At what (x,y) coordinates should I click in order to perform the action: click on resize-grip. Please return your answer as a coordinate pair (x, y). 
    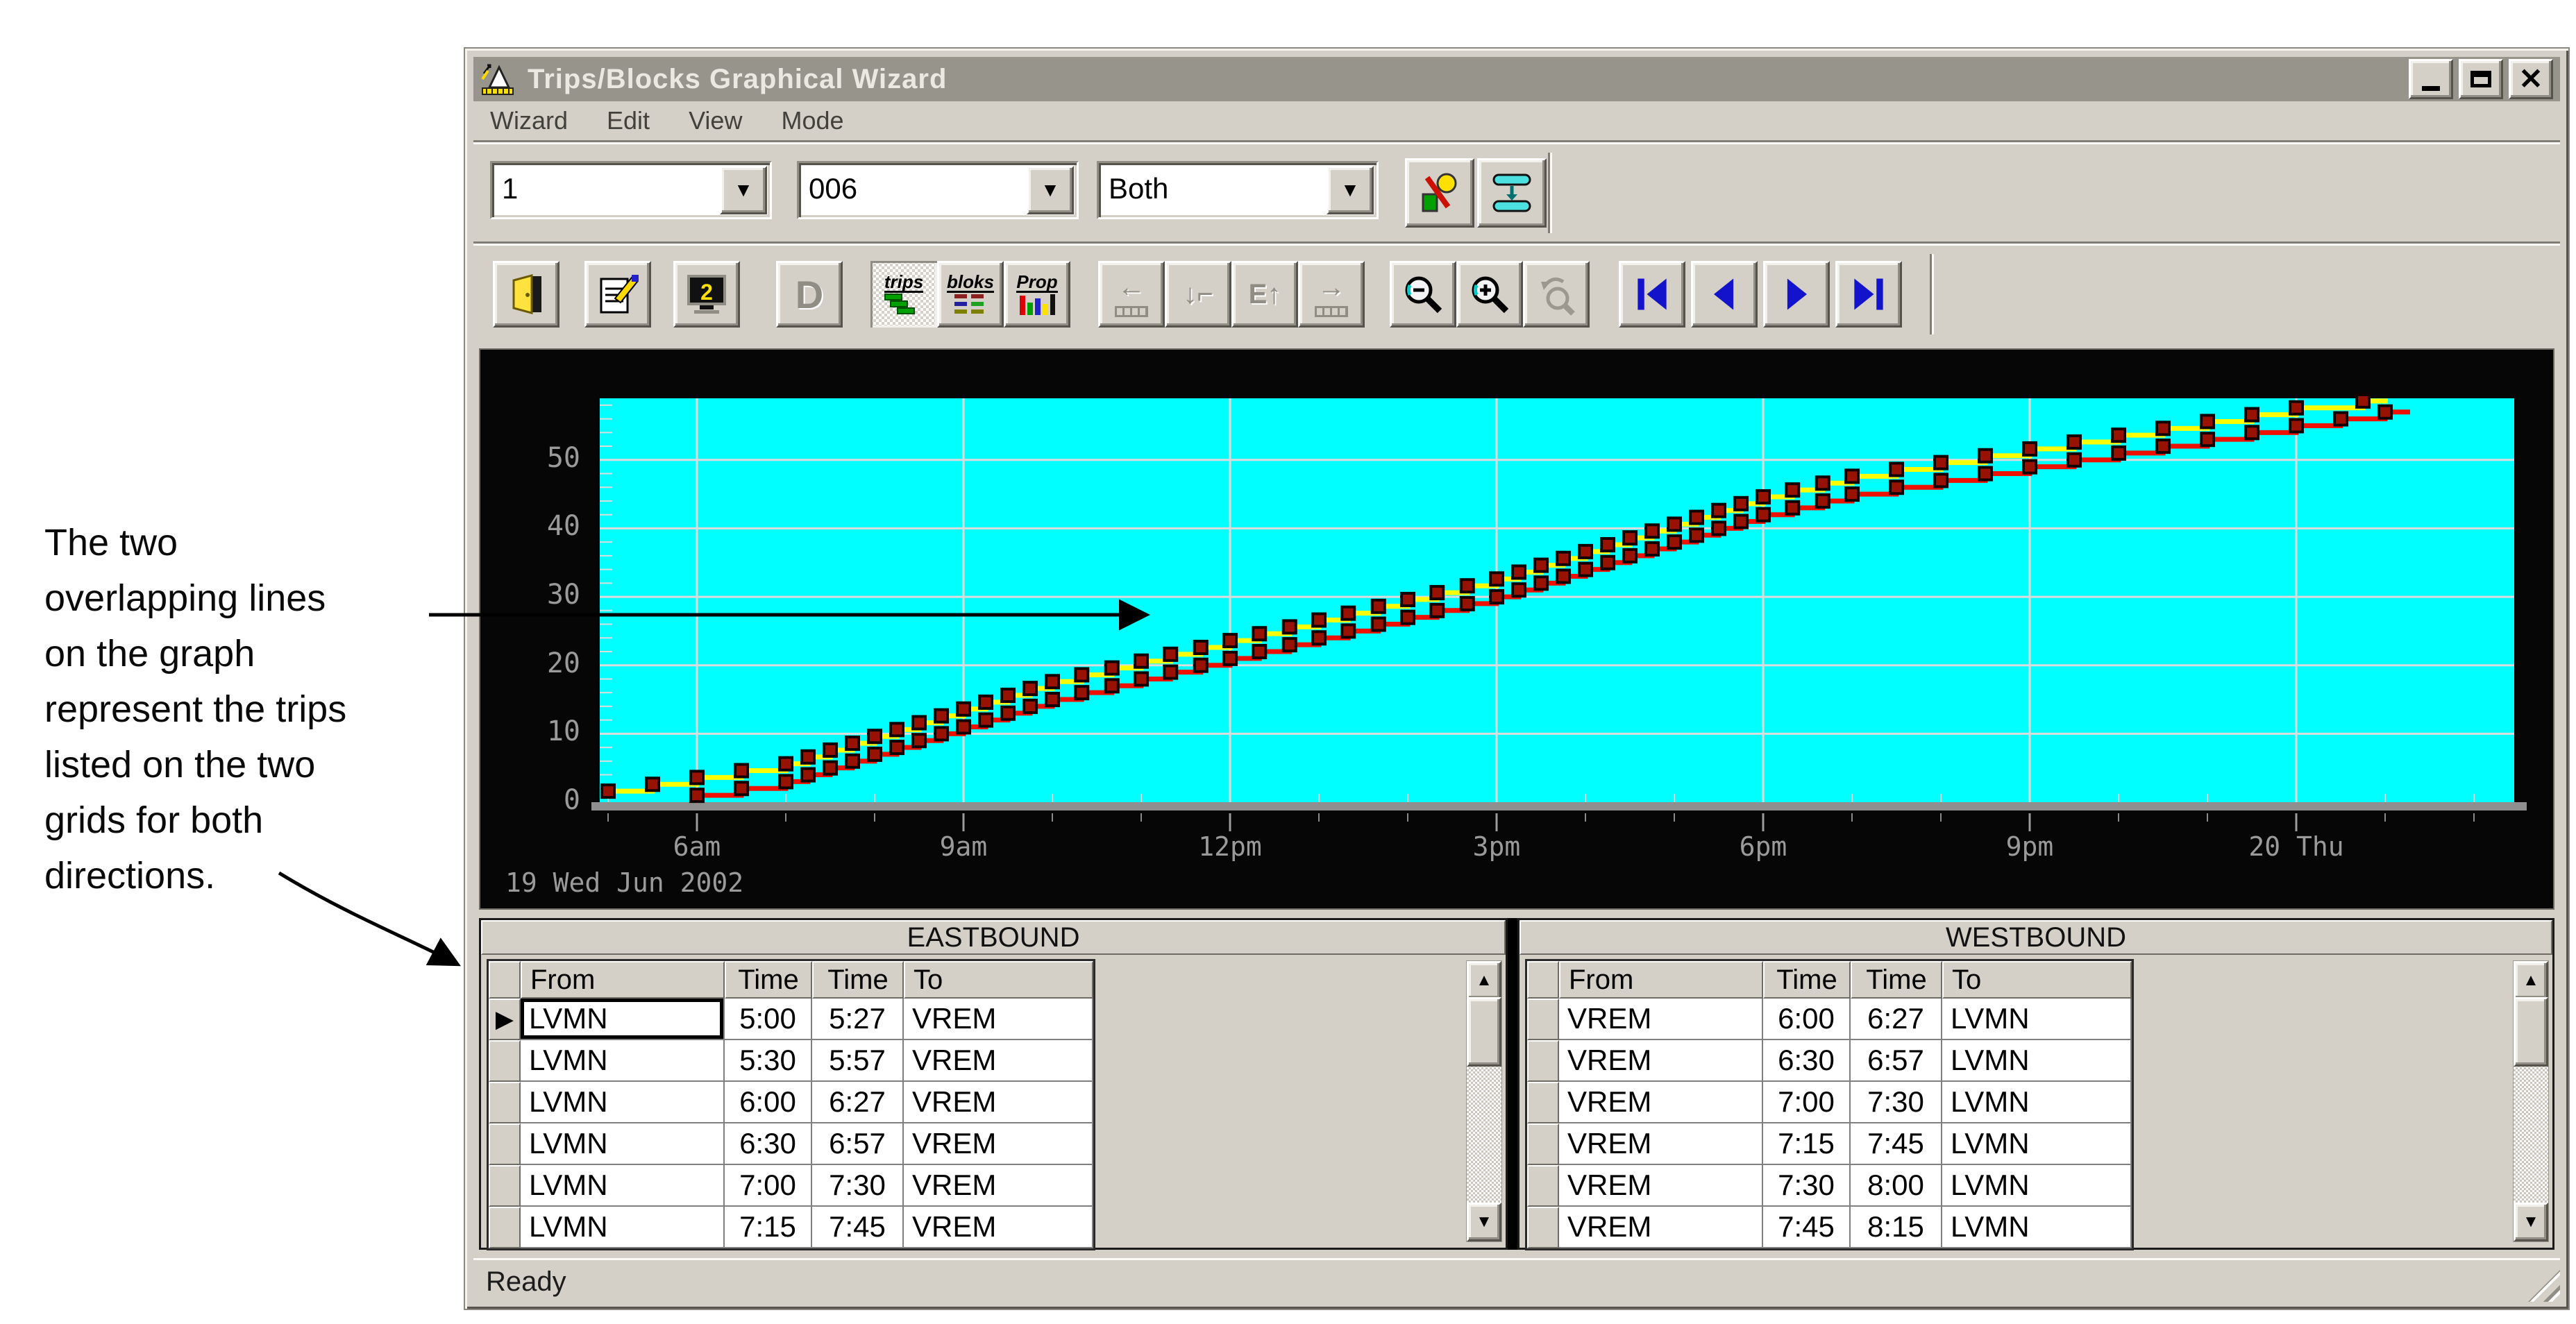
    Looking at the image, I should click on (2544, 1286).